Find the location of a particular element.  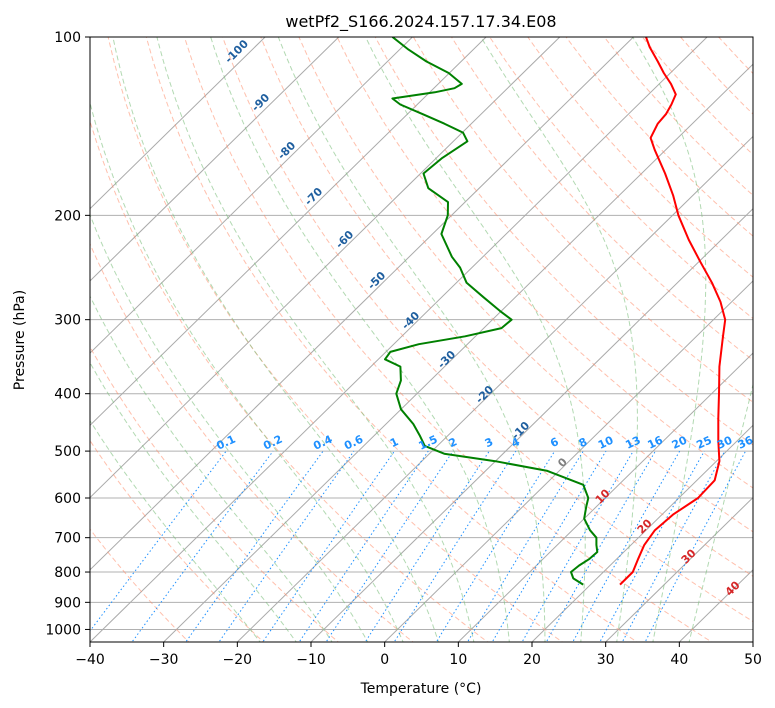

y-tick-label: 500 is located at coordinates (67, 452).